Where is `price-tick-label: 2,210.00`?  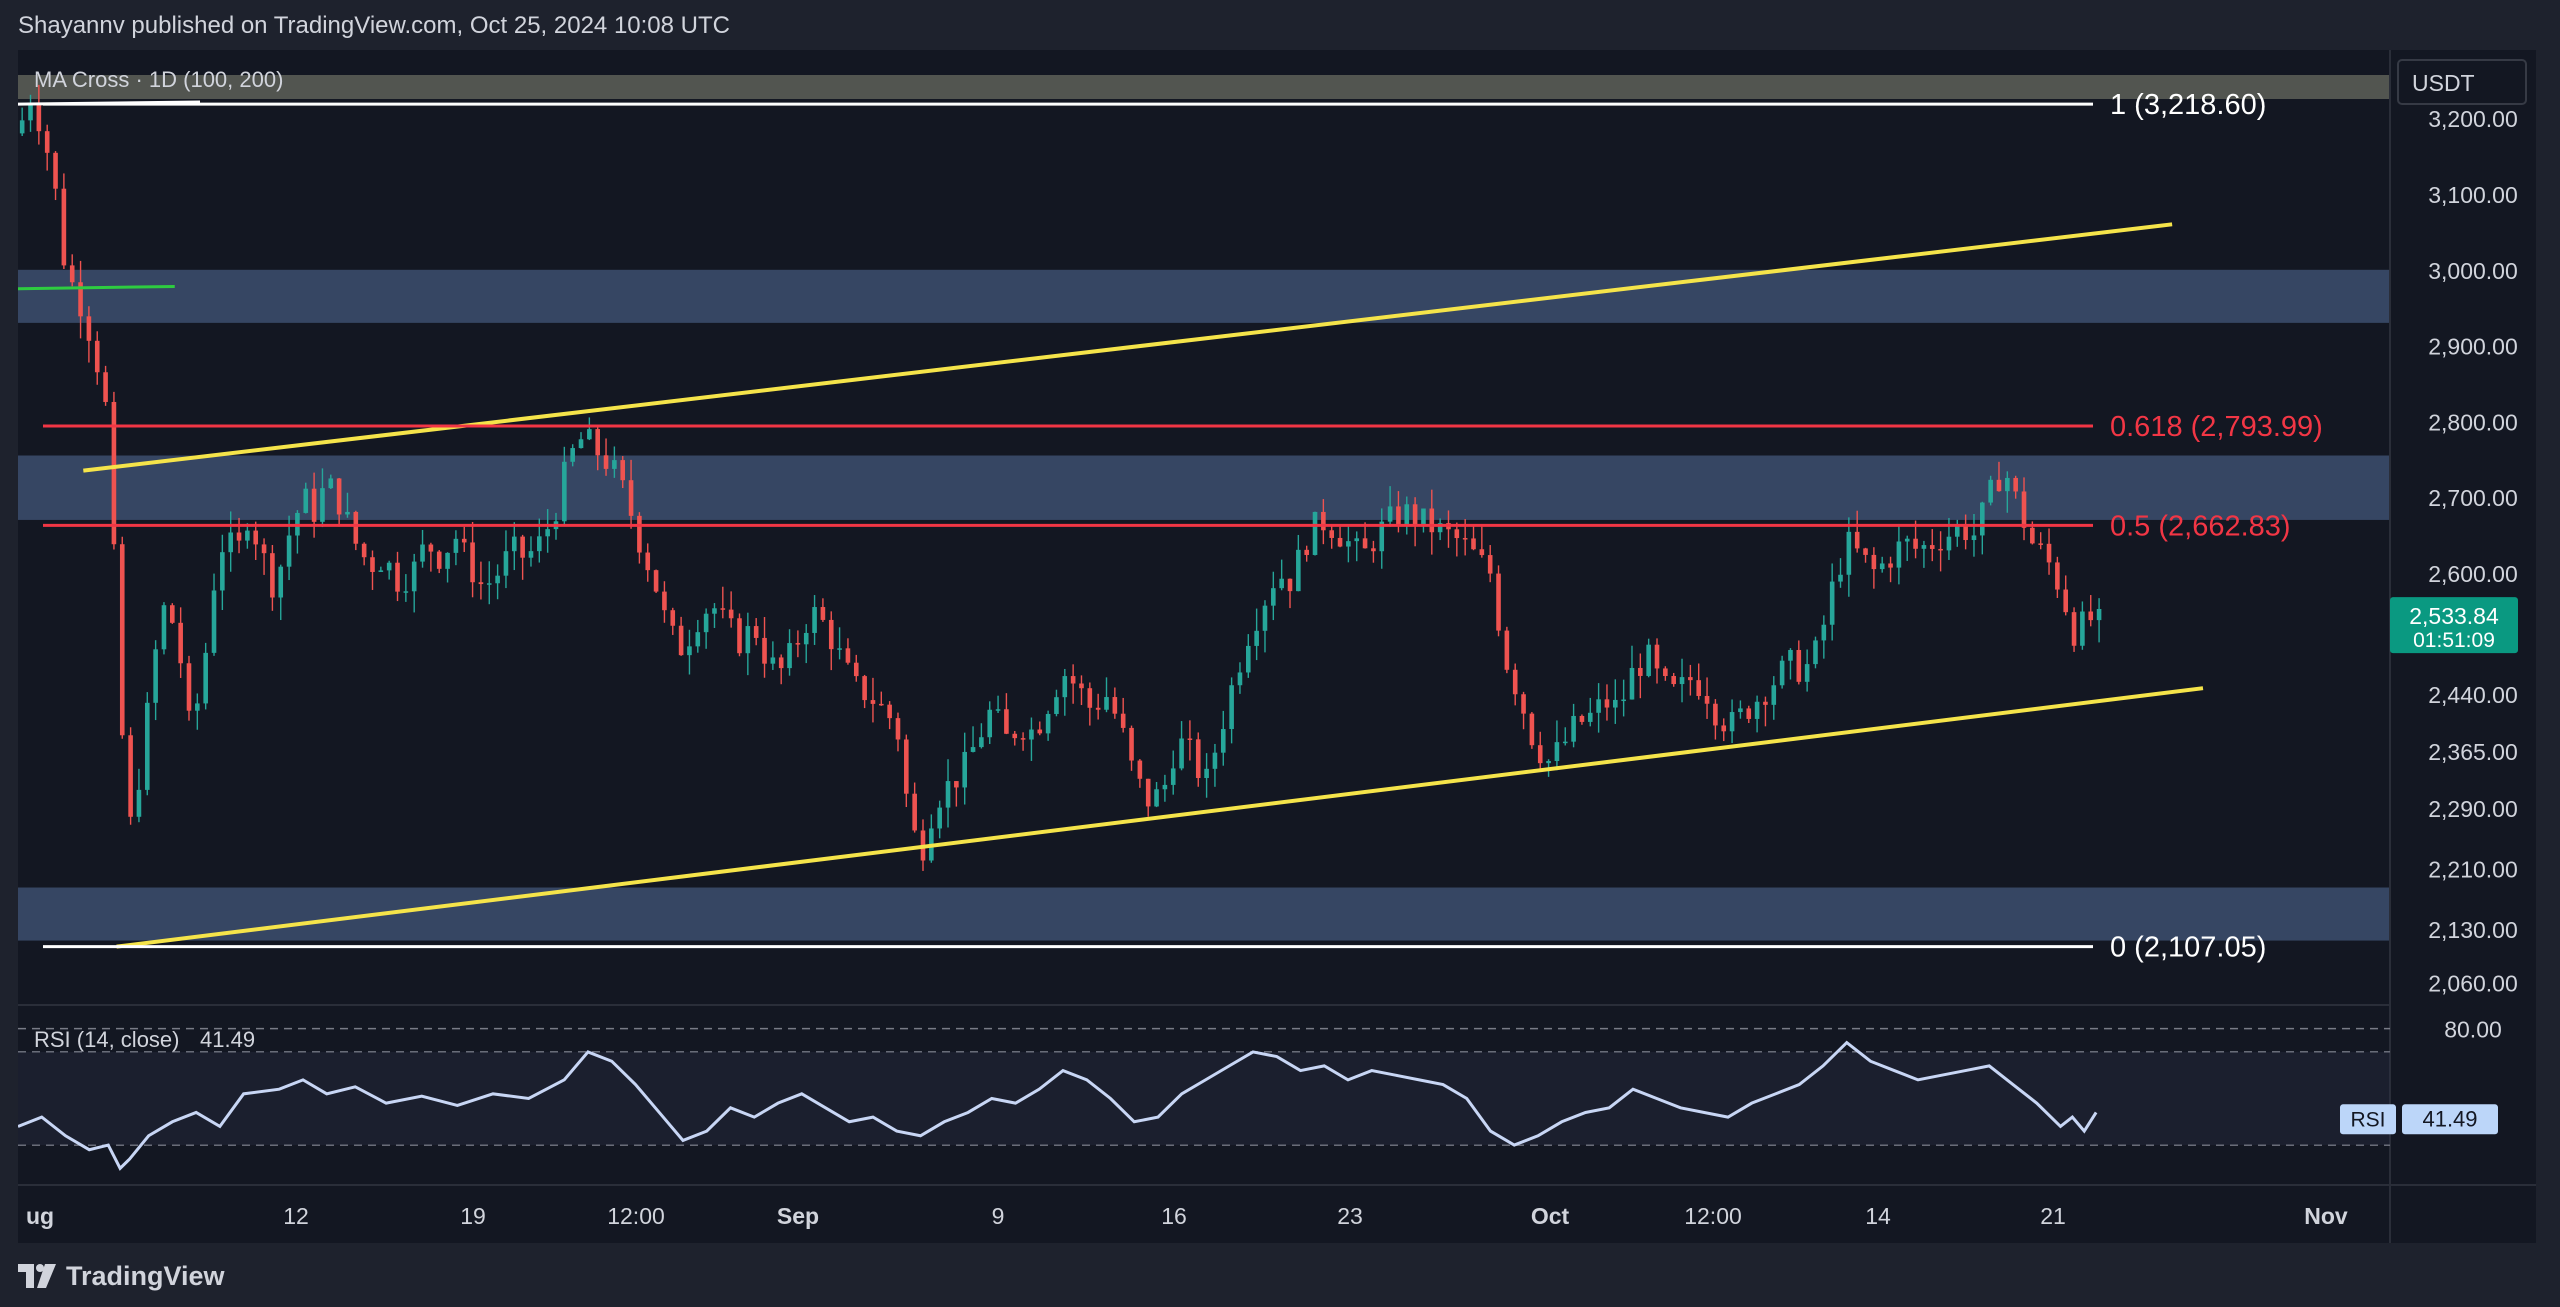 price-tick-label: 2,210.00 is located at coordinates (2473, 870).